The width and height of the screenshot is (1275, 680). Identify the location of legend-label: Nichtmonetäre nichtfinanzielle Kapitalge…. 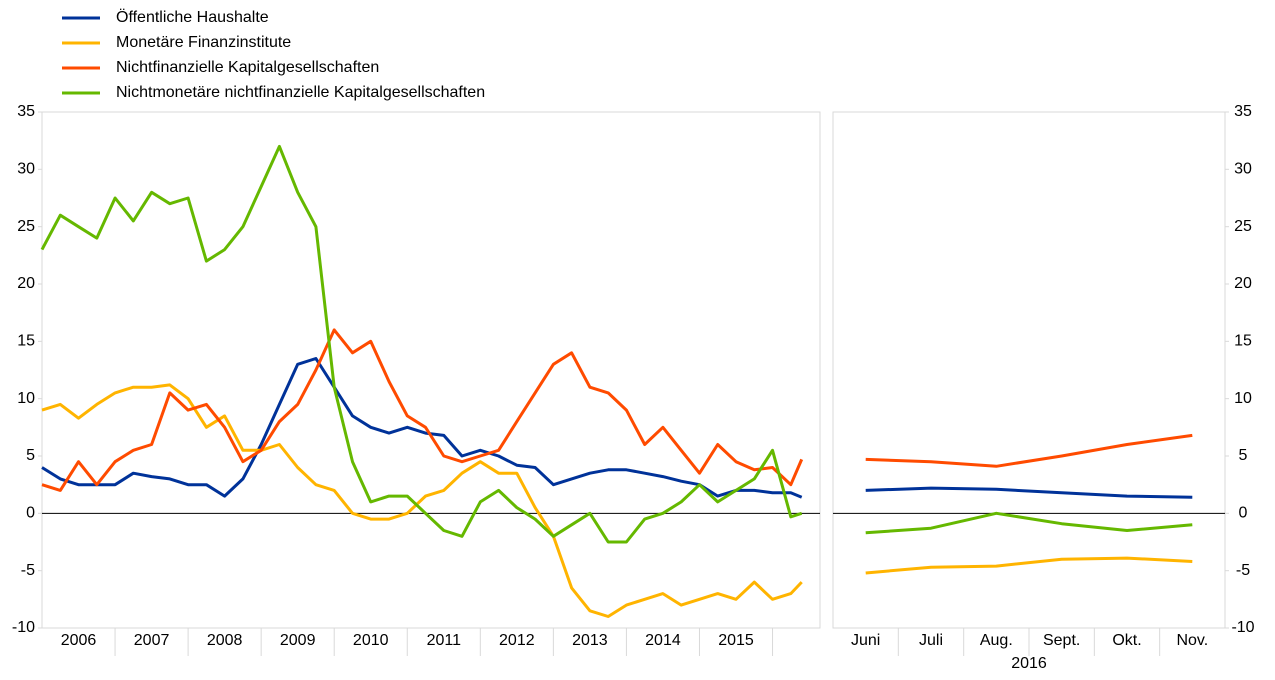
(300, 92).